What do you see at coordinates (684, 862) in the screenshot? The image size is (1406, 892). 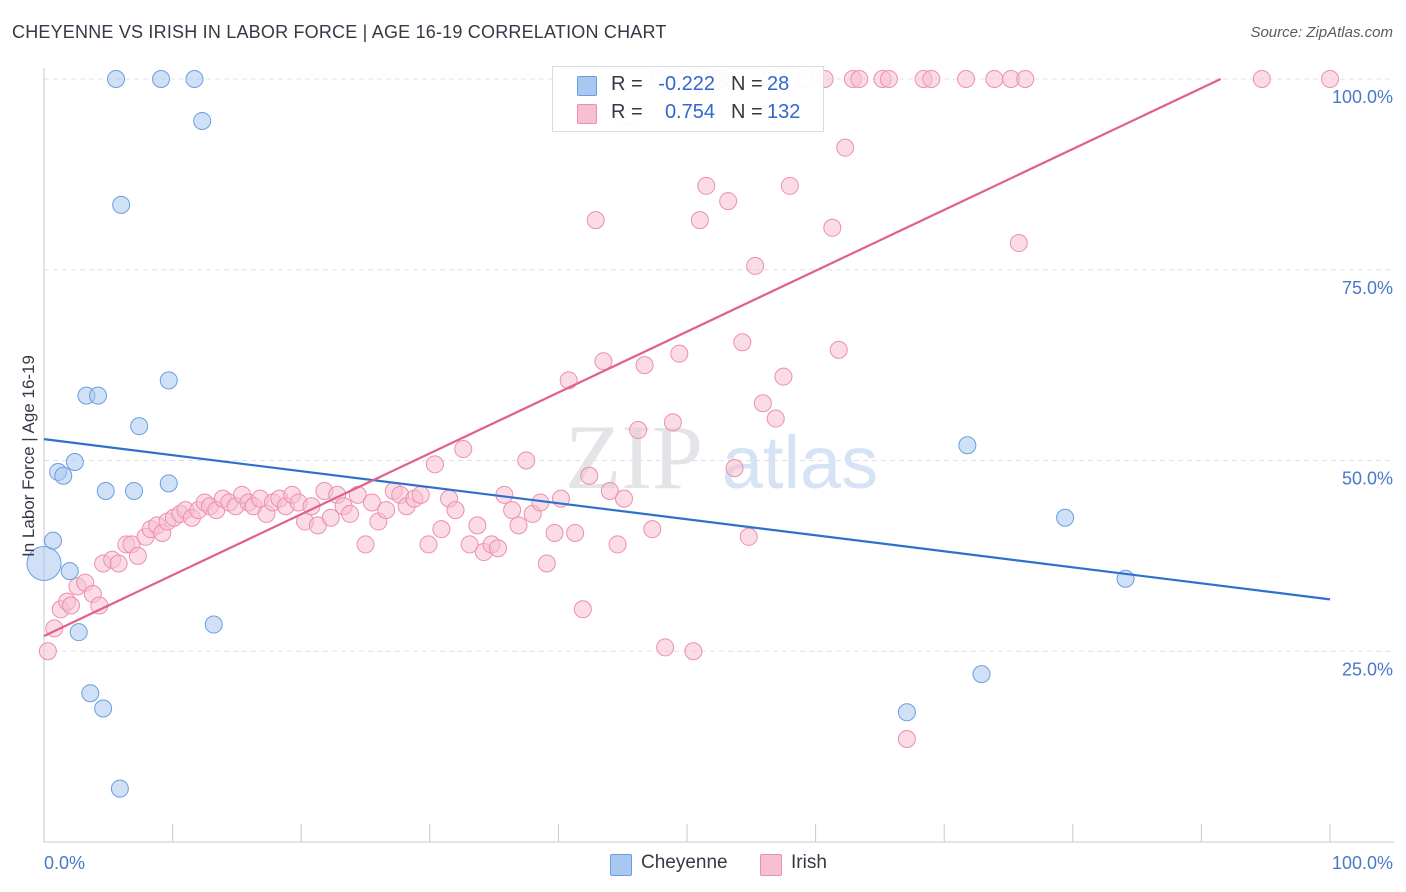 I see `cheyenne-legend-label: Cheyenne` at bounding box center [684, 862].